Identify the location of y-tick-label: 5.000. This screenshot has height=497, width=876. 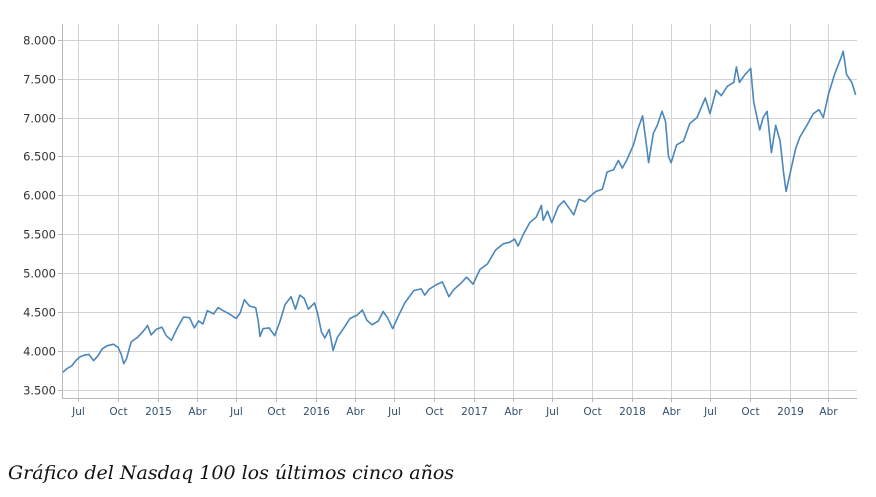
(39, 274).